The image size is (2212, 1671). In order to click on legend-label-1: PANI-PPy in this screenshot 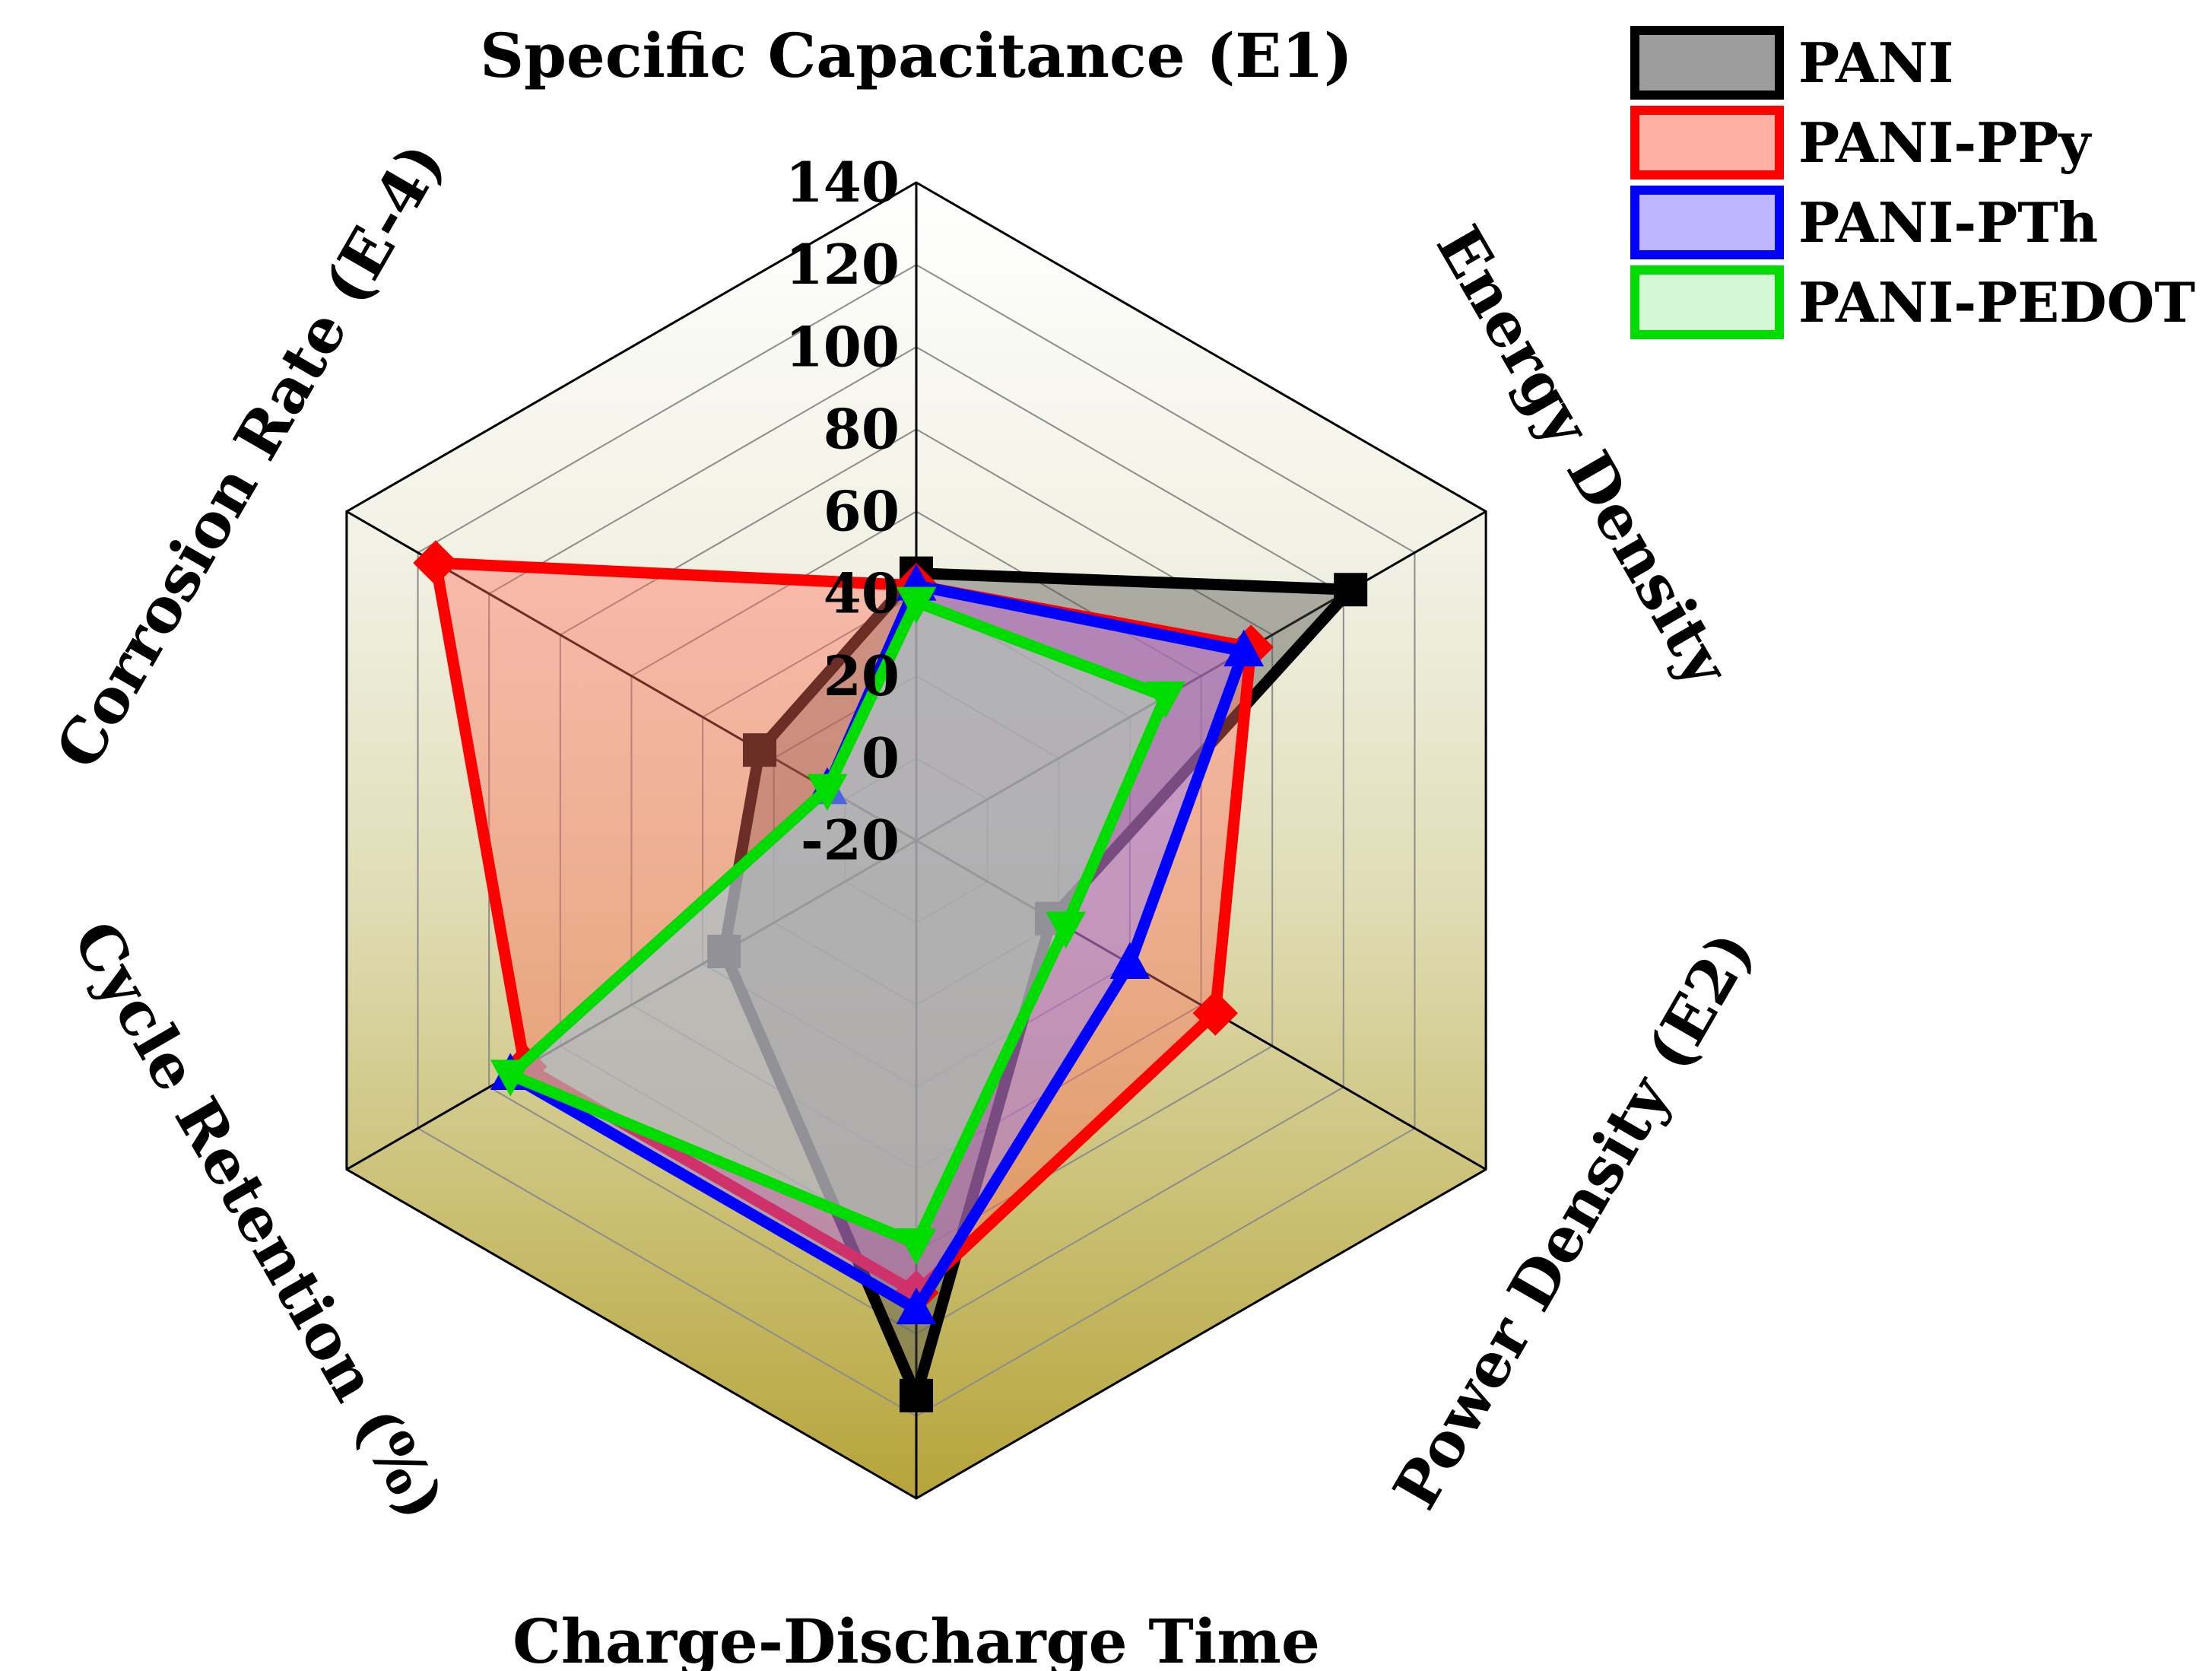, I will do `click(1945, 142)`.